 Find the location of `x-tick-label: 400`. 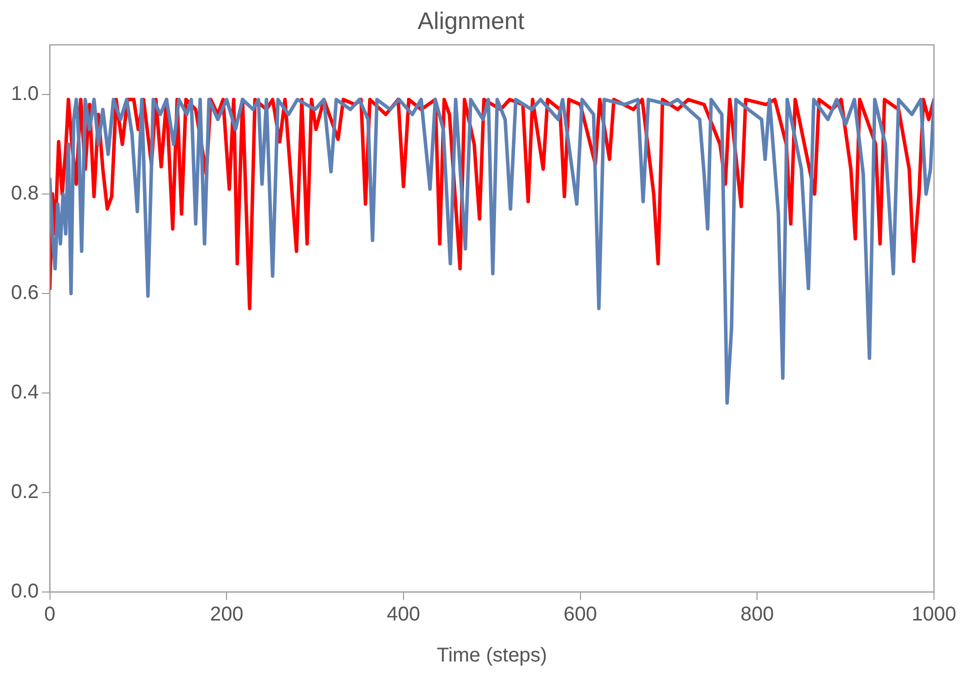

x-tick-label: 400 is located at coordinates (403, 615).